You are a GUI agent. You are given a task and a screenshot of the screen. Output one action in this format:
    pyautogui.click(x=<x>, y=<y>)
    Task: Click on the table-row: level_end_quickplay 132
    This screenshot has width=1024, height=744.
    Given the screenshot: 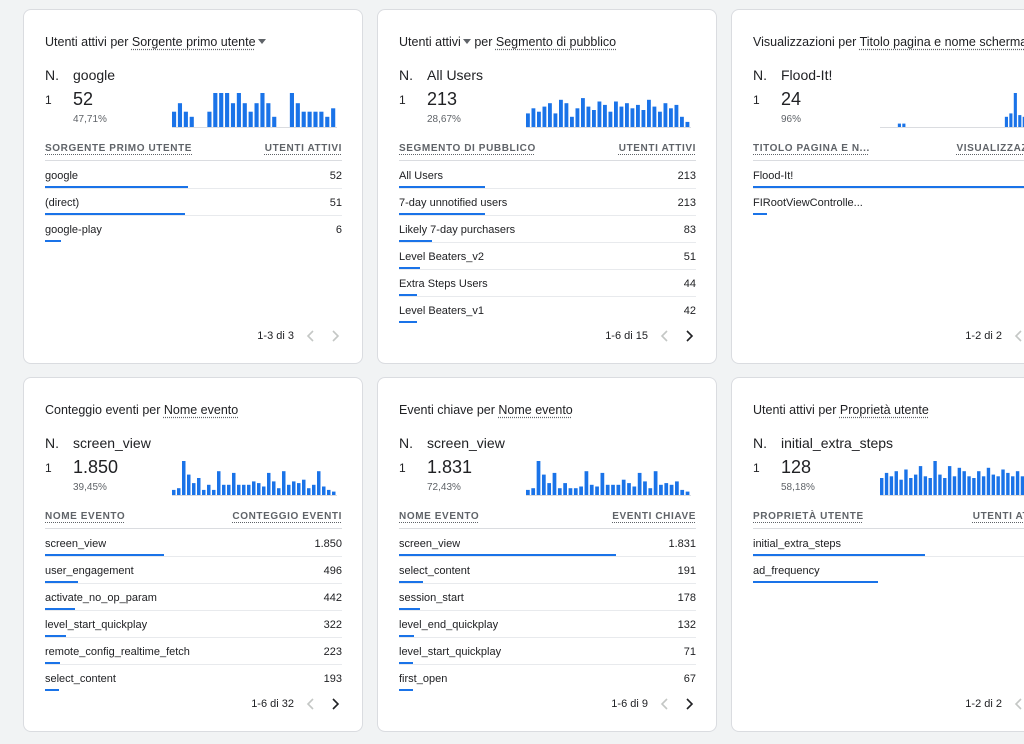 What is the action you would take?
    pyautogui.click(x=547, y=624)
    